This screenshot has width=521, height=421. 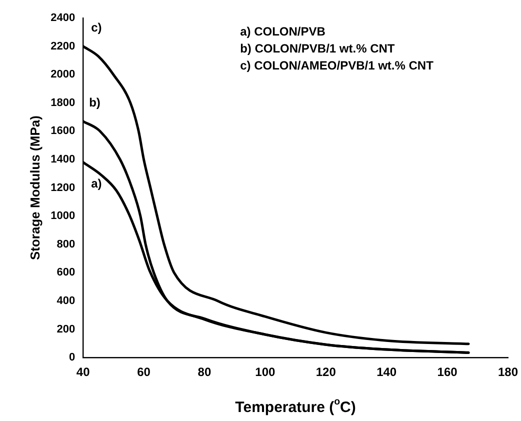 What do you see at coordinates (265, 372) in the screenshot?
I see `x-tick-label: 100` at bounding box center [265, 372].